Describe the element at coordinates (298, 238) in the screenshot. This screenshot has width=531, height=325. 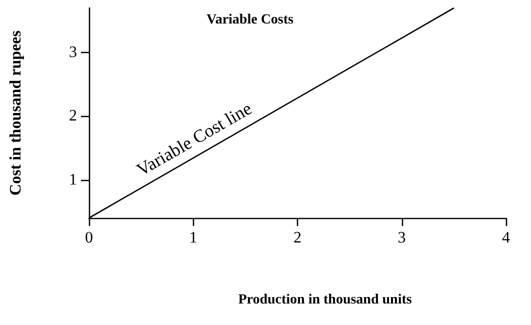
I see `x-tick-label: 2` at that location.